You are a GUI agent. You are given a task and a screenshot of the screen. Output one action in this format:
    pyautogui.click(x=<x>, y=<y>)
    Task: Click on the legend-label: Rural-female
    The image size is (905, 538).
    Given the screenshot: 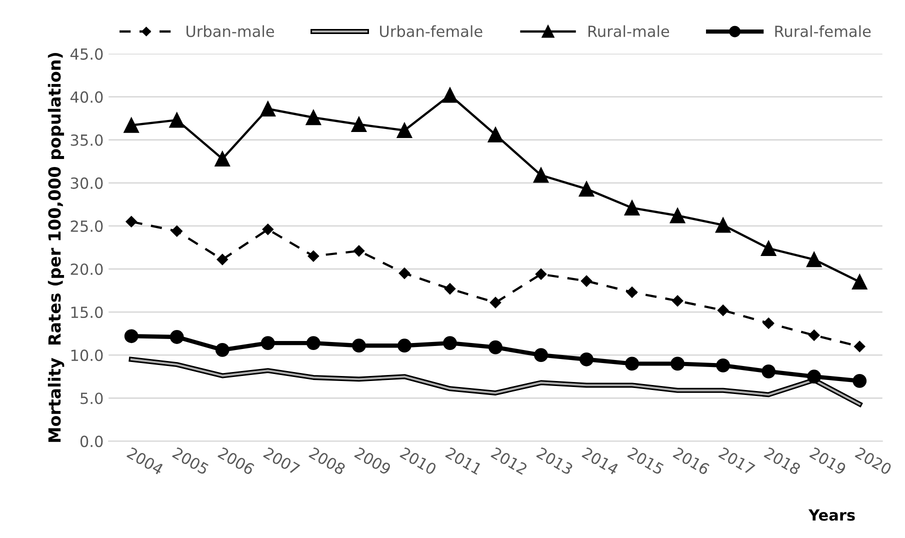 What is the action you would take?
    pyautogui.click(x=823, y=31)
    